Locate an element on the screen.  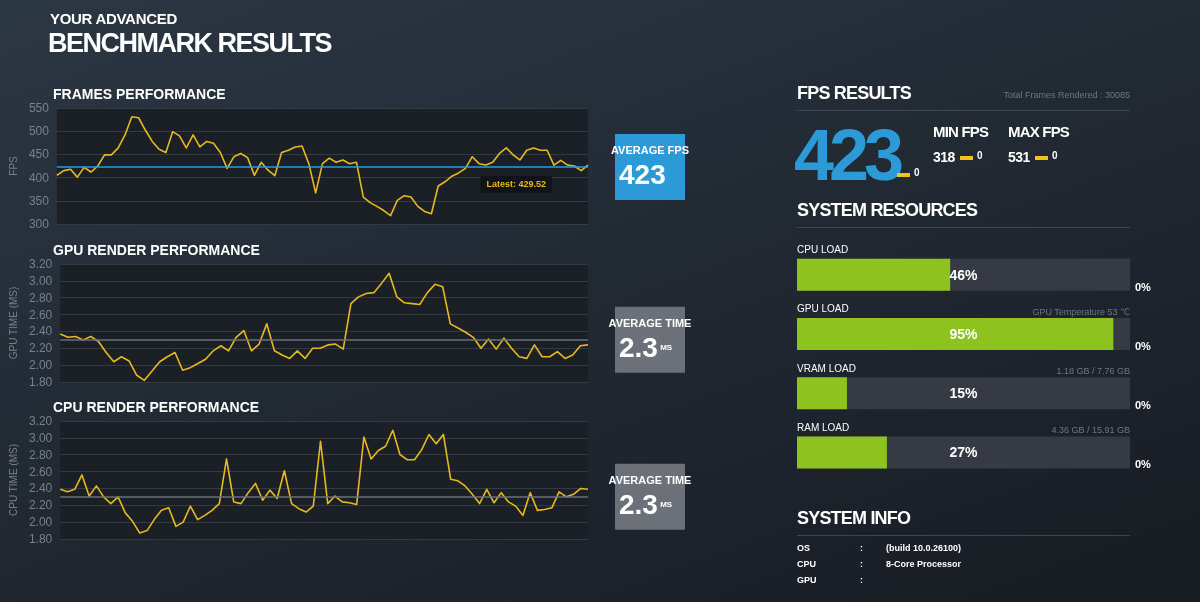
chart-title: GPU RENDER PERFORMANCE is located at coordinates (156, 250).